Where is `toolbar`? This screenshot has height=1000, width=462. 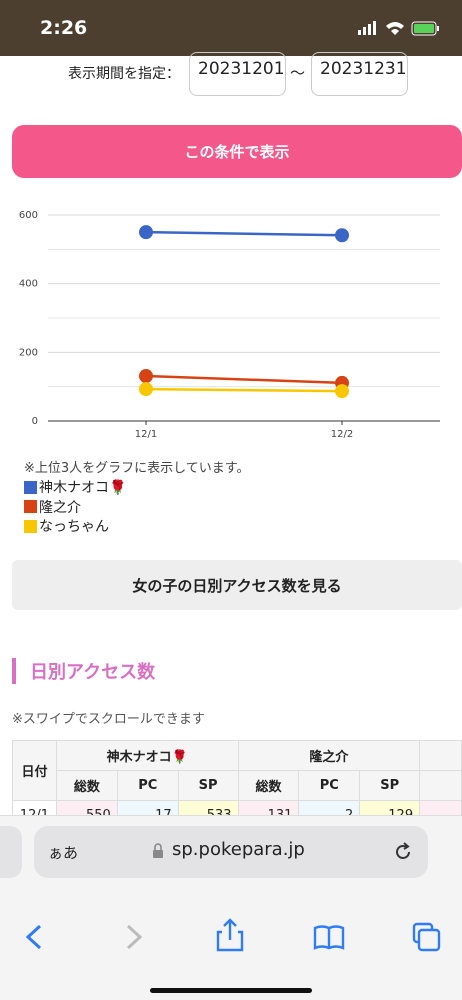 toolbar is located at coordinates (233, 935).